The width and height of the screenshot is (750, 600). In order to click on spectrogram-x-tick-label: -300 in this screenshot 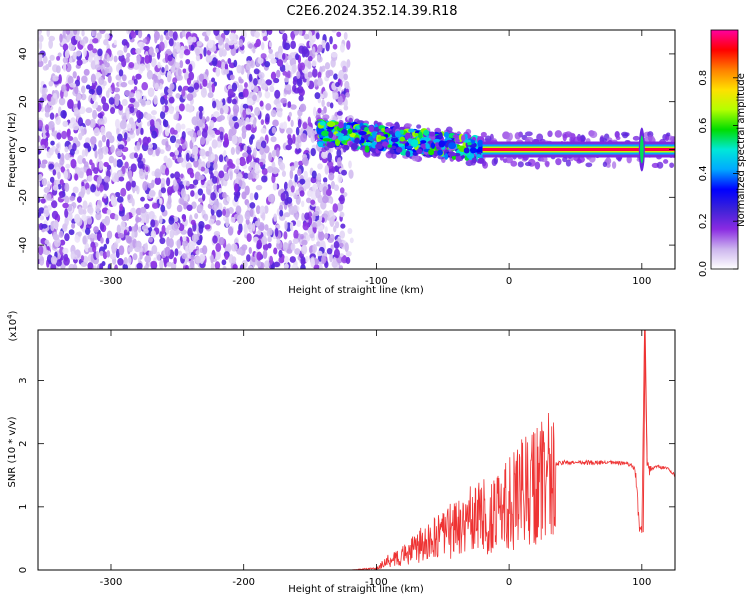, I will do `click(111, 281)`.